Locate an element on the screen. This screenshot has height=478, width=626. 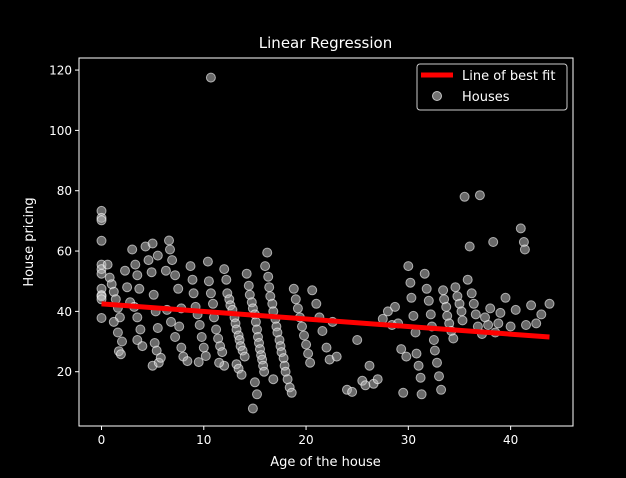
y-tick-label: 100 is located at coordinates (60, 131).